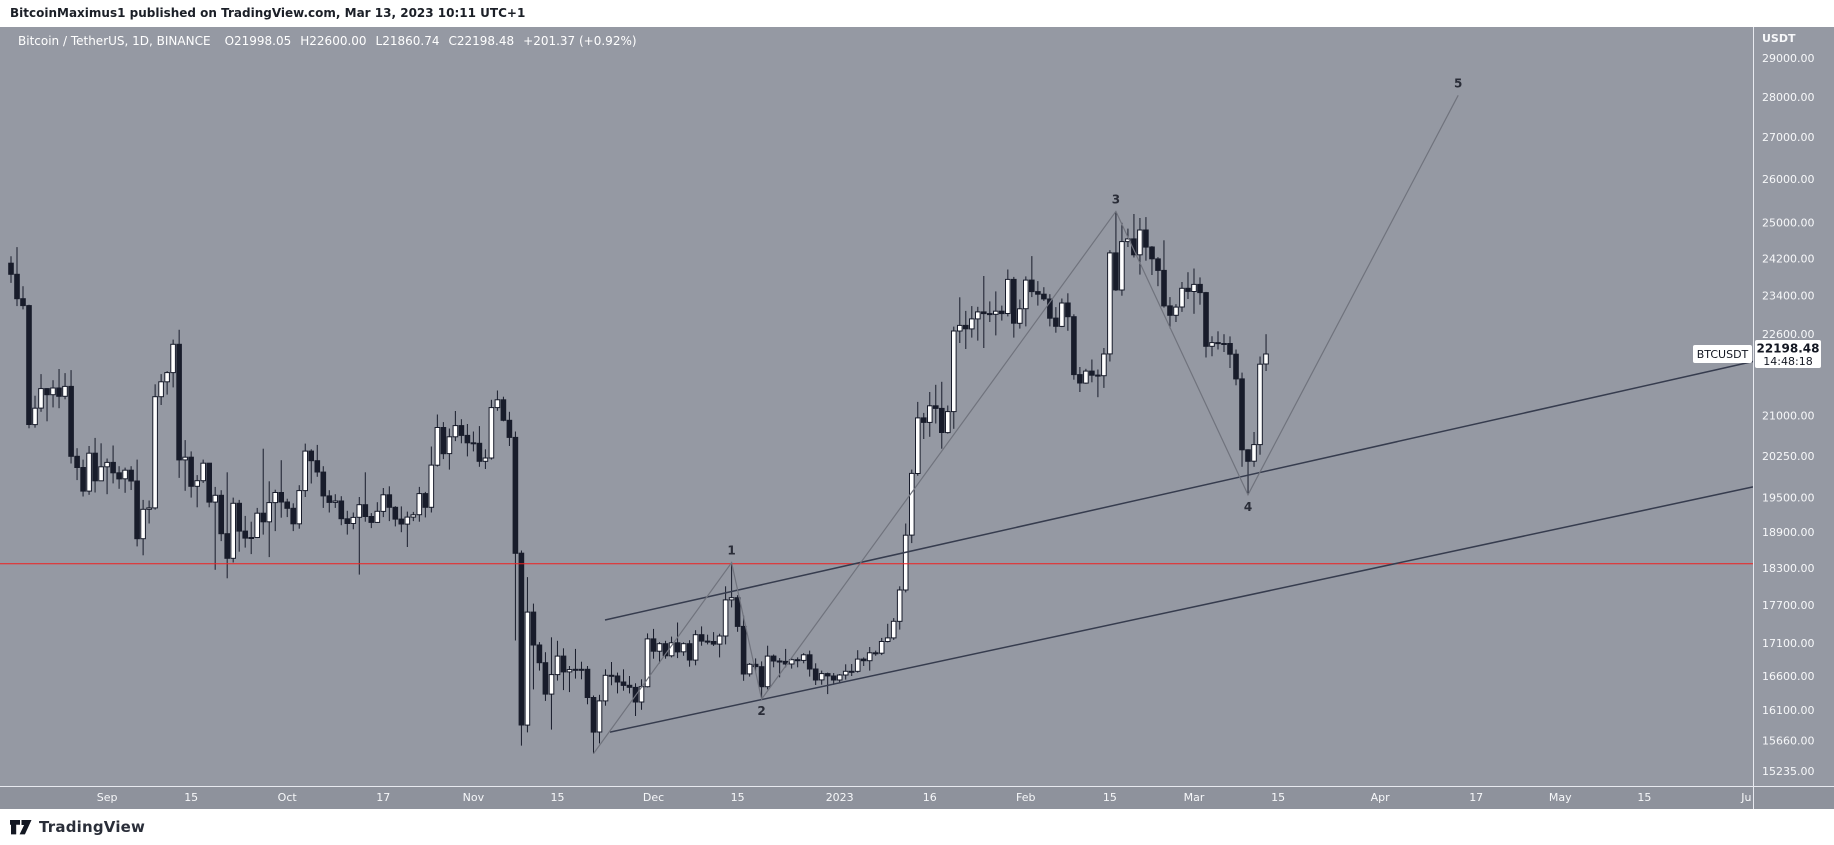  What do you see at coordinates (1788, 222) in the screenshot?
I see `price-tick: 25000.00` at bounding box center [1788, 222].